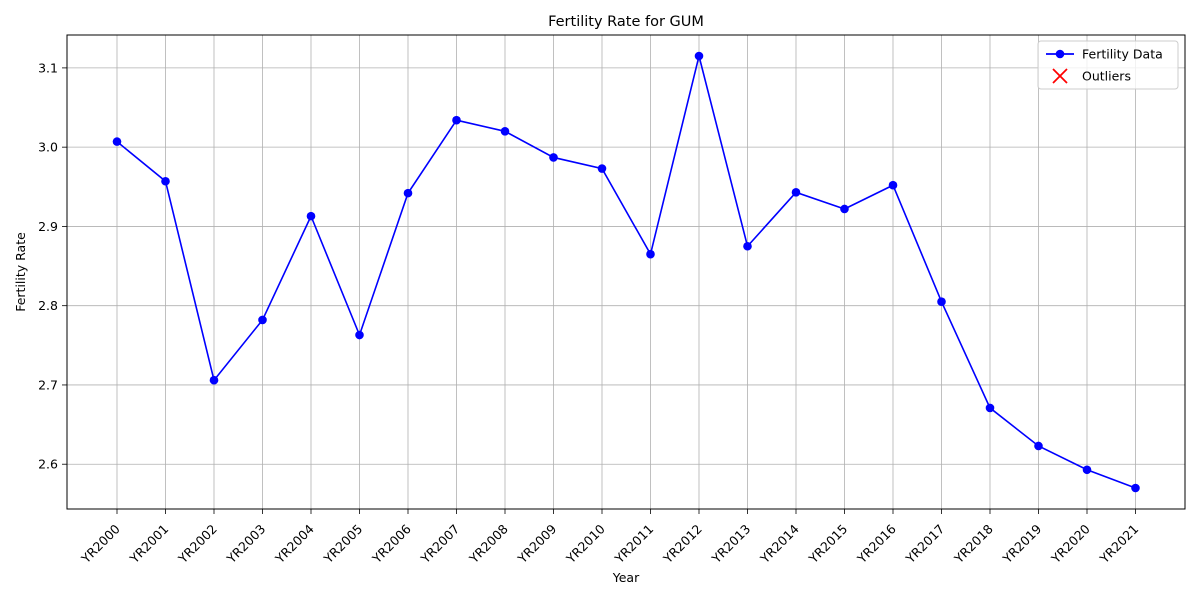 This screenshot has width=1200, height=604. I want to click on y-tick-label: 2.8, so click(48, 305).